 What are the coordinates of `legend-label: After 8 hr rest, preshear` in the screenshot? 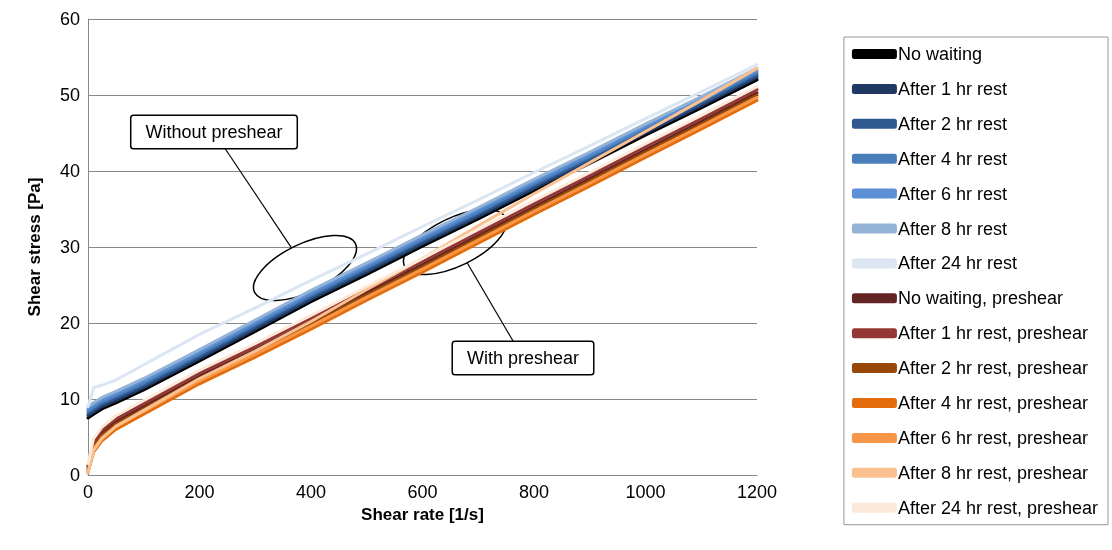 It's located at (992, 472).